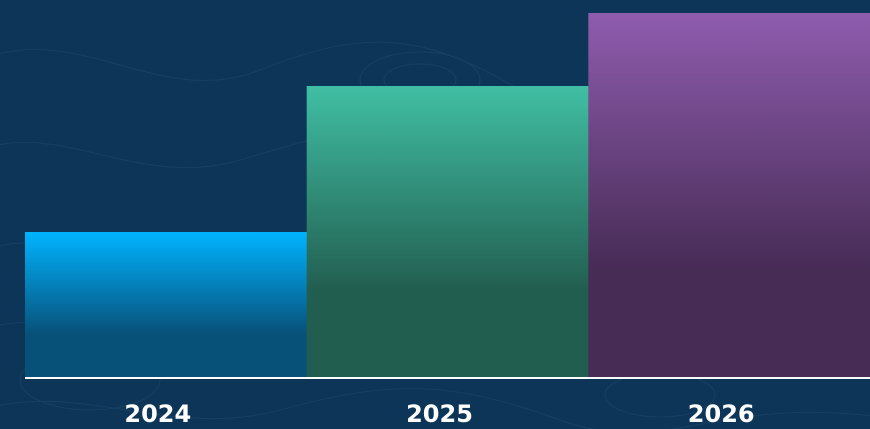 The image size is (870, 429). What do you see at coordinates (157, 414) in the screenshot?
I see `x-tick-label-2024: 2024` at bounding box center [157, 414].